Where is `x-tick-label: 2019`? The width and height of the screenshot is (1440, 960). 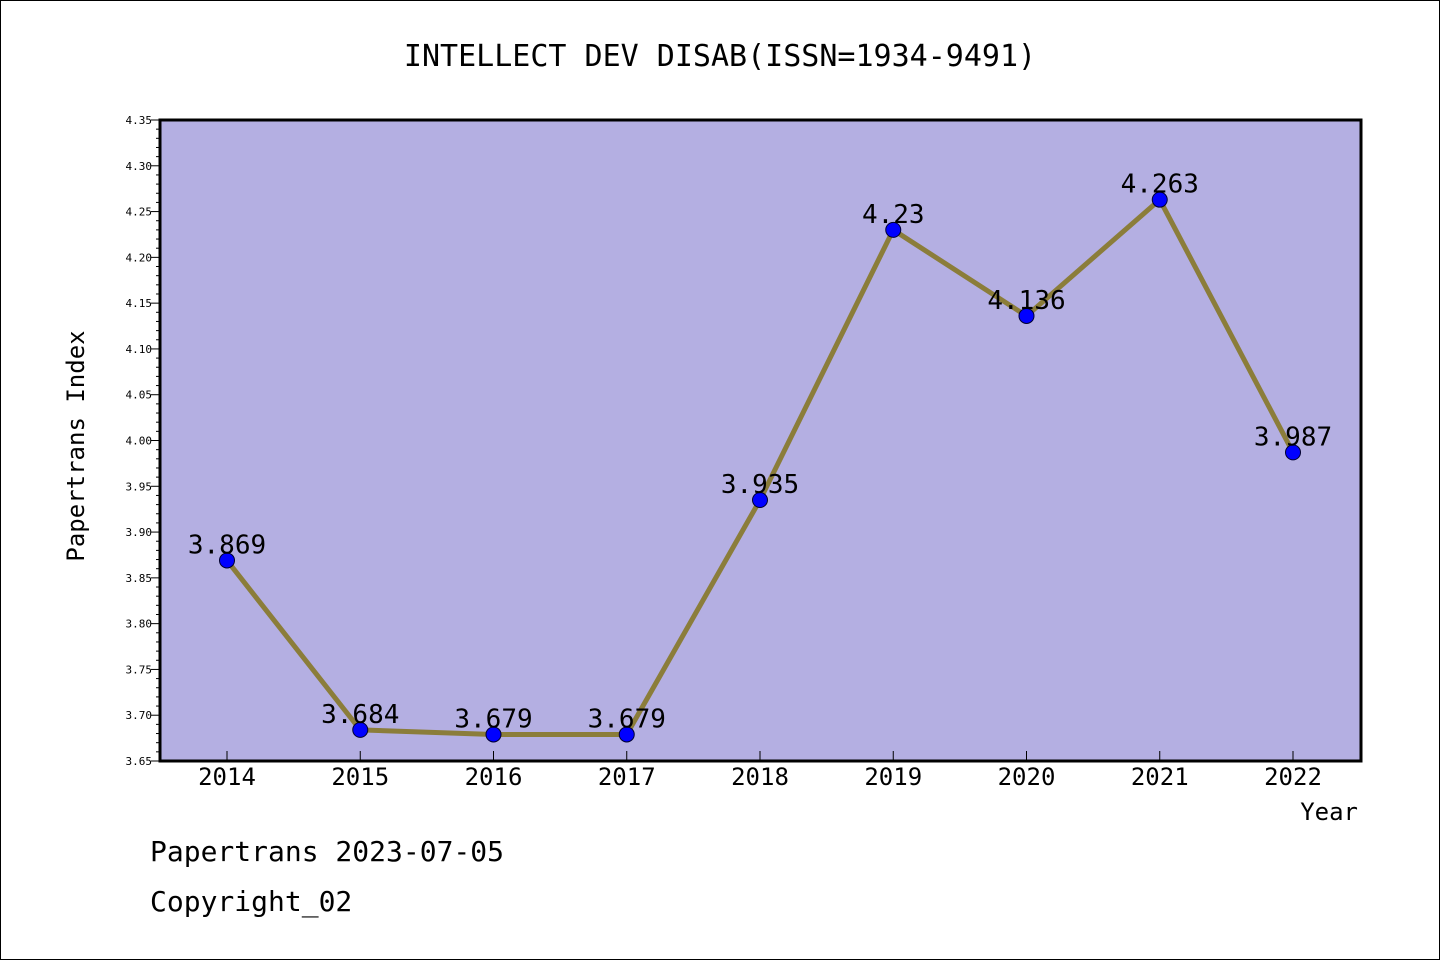 x-tick-label: 2019 is located at coordinates (893, 777).